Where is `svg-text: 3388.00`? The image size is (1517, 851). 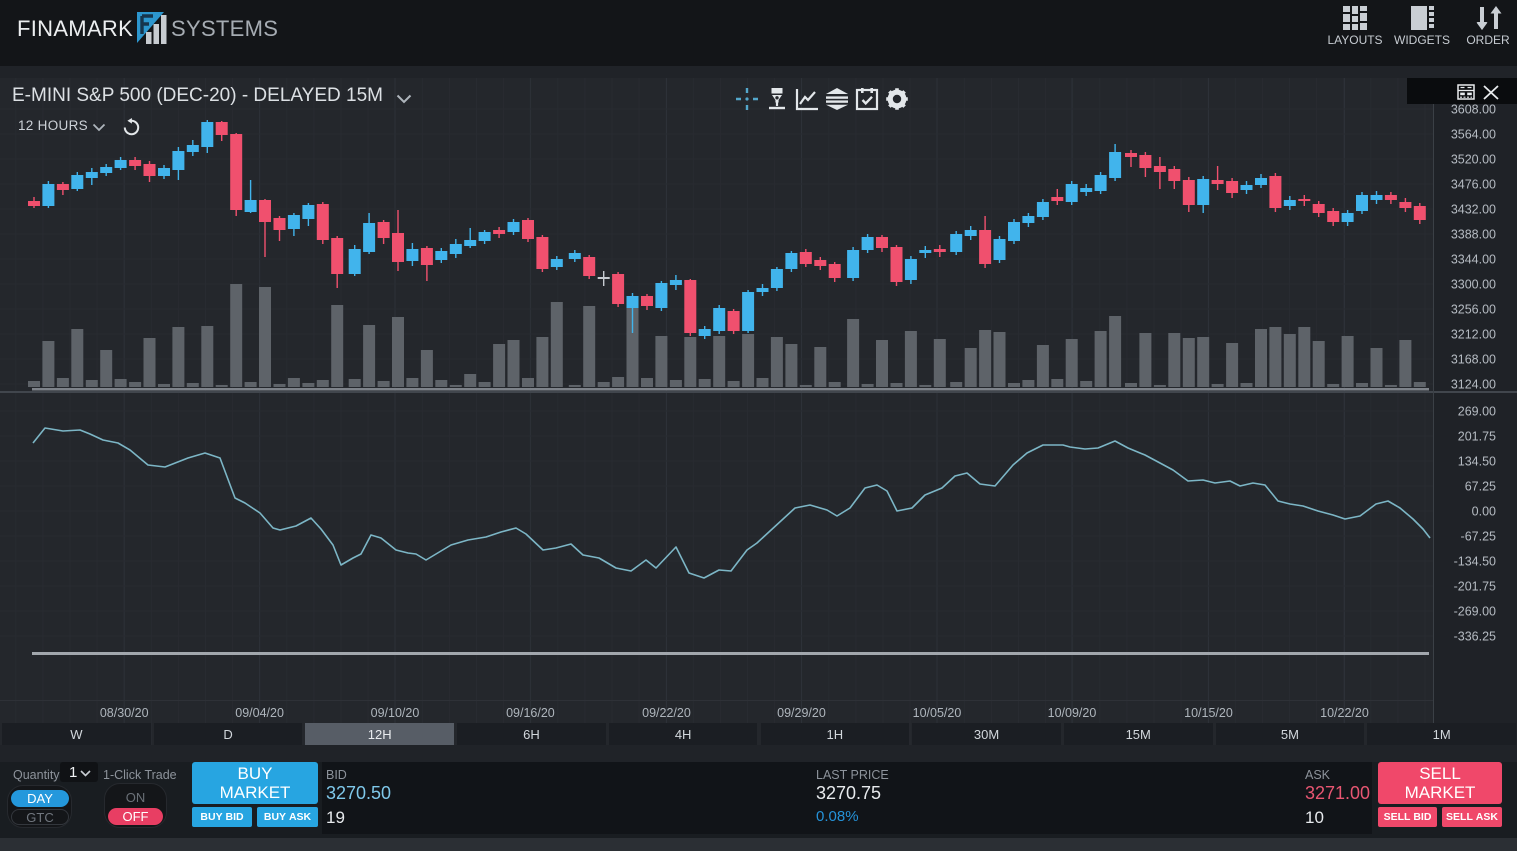
svg-text: 3388.00 is located at coordinates (1473, 235).